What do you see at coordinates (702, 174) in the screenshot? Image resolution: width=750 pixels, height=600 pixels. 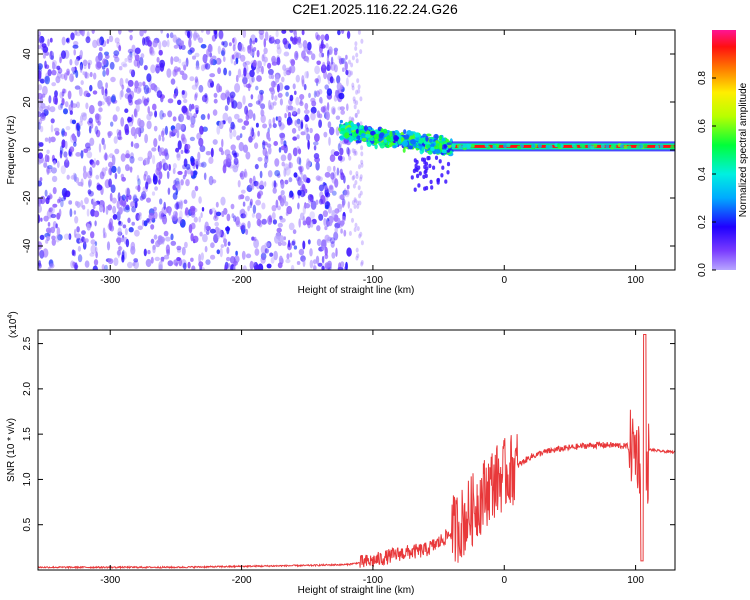 I see `colorbar-tick-label: 0.4` at bounding box center [702, 174].